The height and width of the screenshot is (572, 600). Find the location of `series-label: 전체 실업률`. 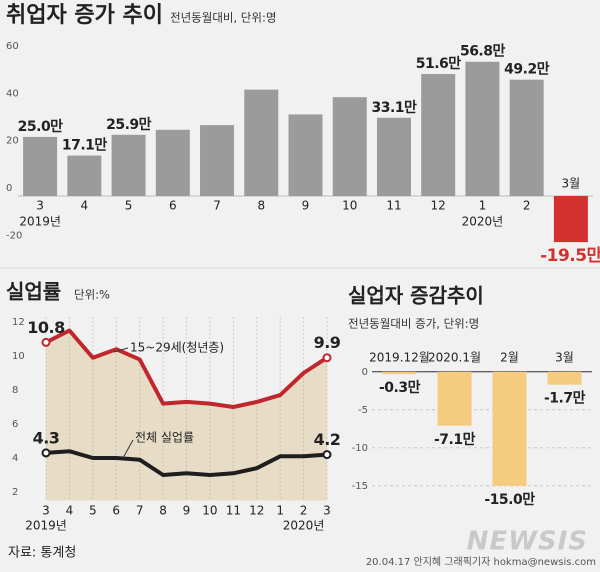

series-label: 전체 실업률 is located at coordinates (164, 438).